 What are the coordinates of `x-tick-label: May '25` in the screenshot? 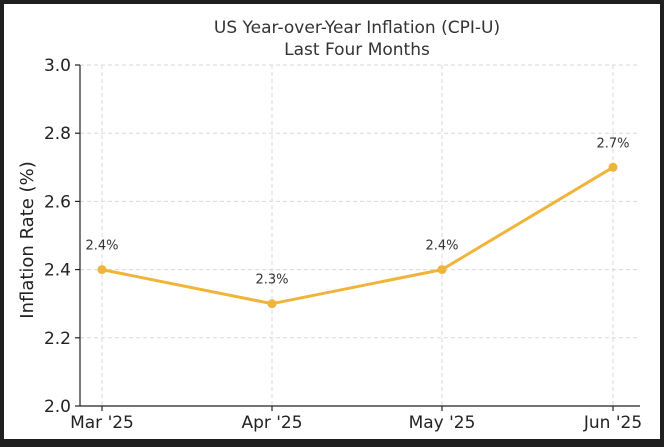 It's located at (442, 423).